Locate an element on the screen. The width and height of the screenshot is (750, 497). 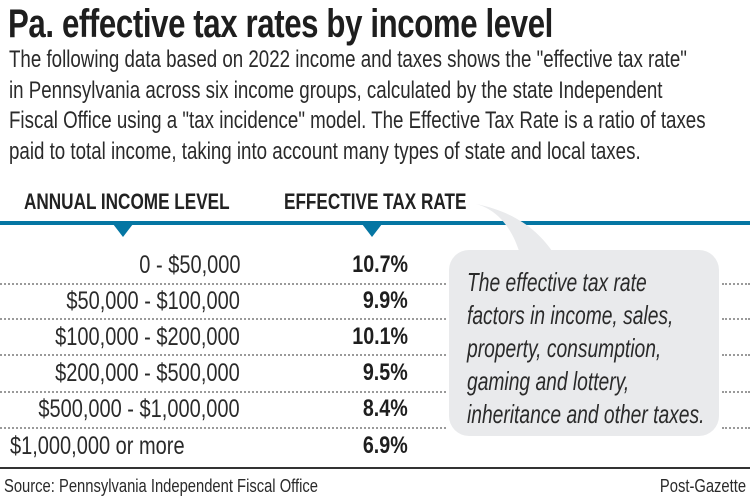
table-row: $100,000 - $200,000 10.1% is located at coordinates (375, 337).